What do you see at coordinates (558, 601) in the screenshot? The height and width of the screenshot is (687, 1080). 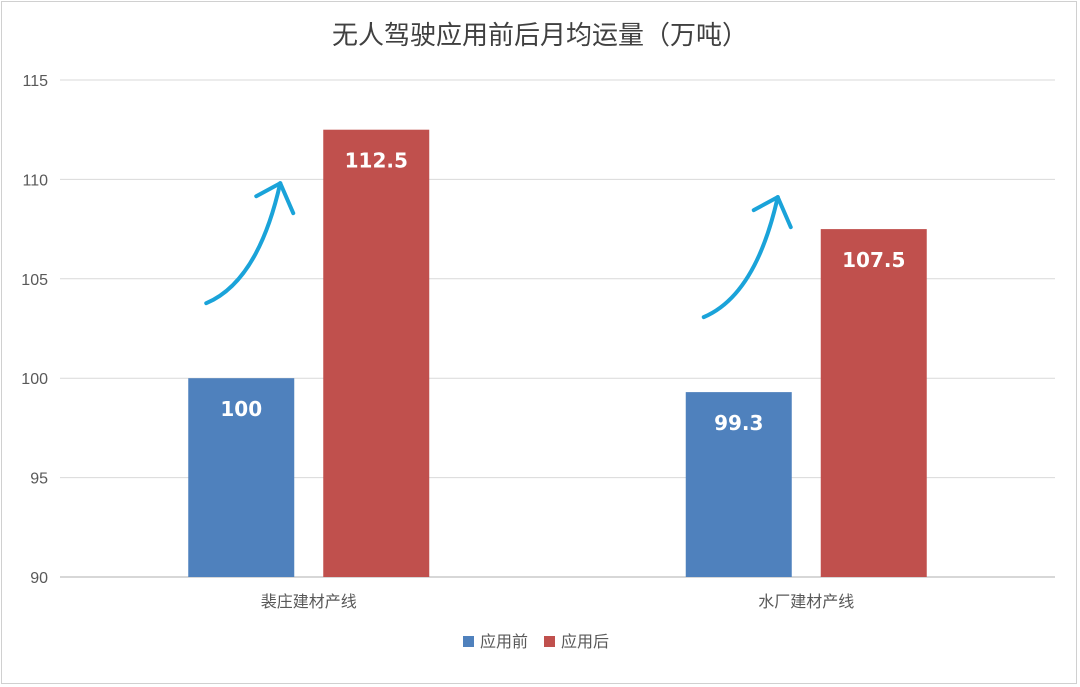 I see `x-axis-categories: 裴庄建材产线 水厂建材产线` at bounding box center [558, 601].